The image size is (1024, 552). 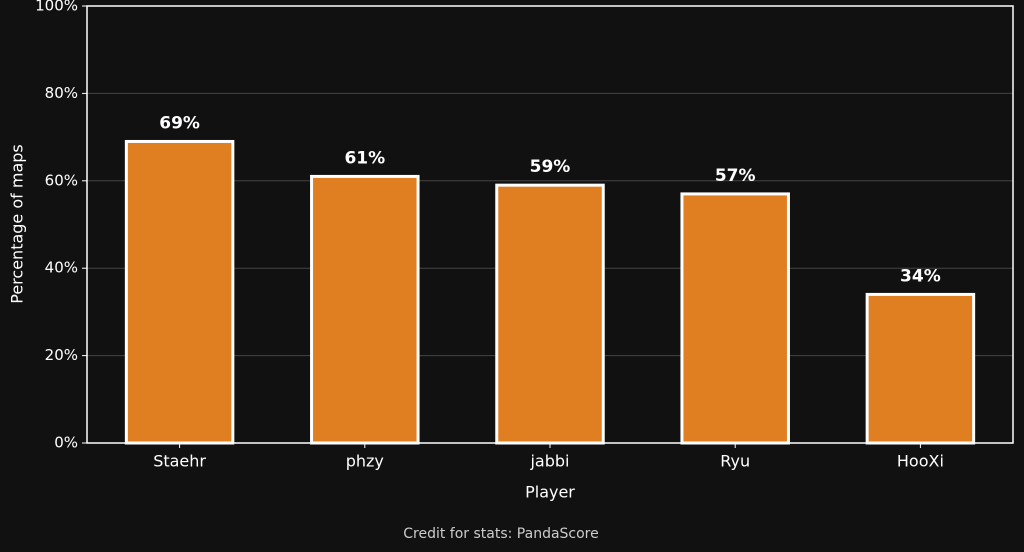 What do you see at coordinates (61, 93) in the screenshot?
I see `y-tick-label: 80%` at bounding box center [61, 93].